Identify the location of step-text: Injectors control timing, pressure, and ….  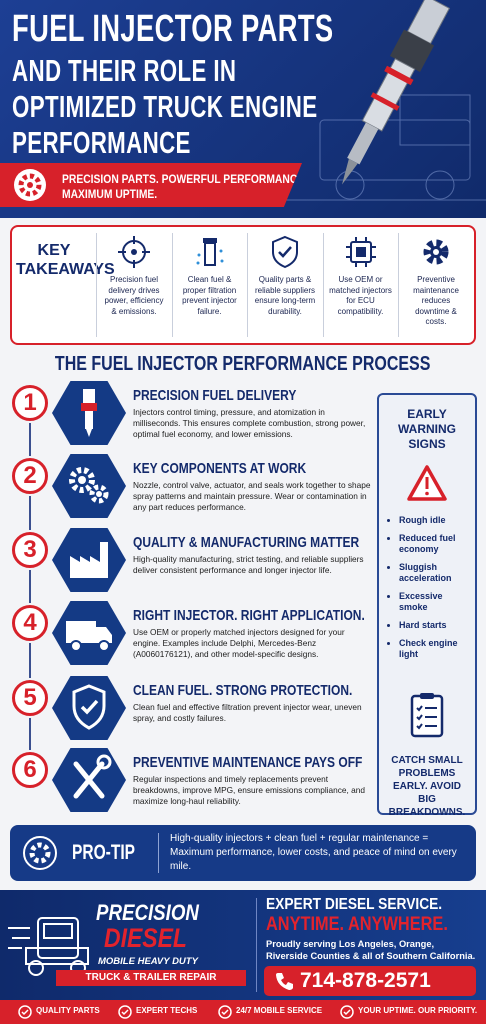
(249, 423).